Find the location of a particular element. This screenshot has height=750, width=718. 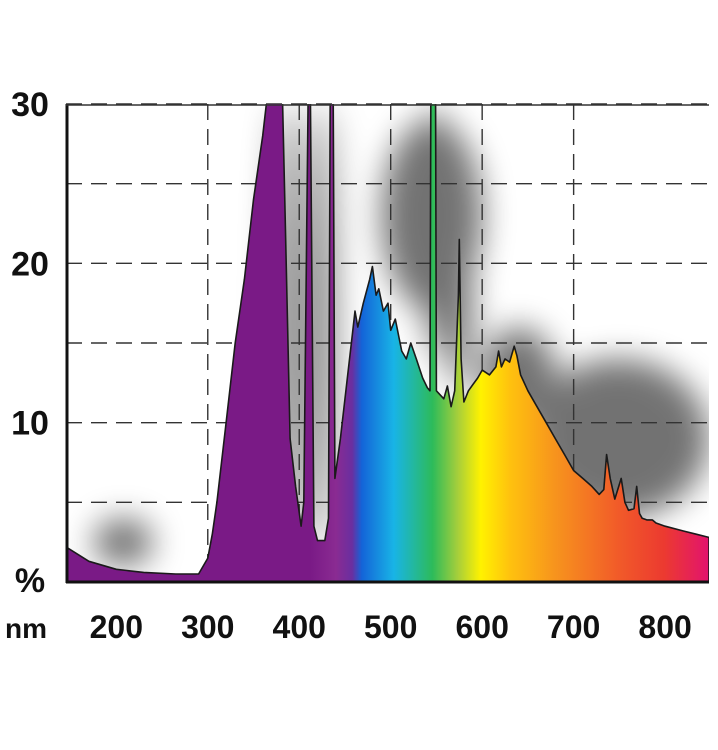

x-axis-unit-label: nm is located at coordinates (26, 628).